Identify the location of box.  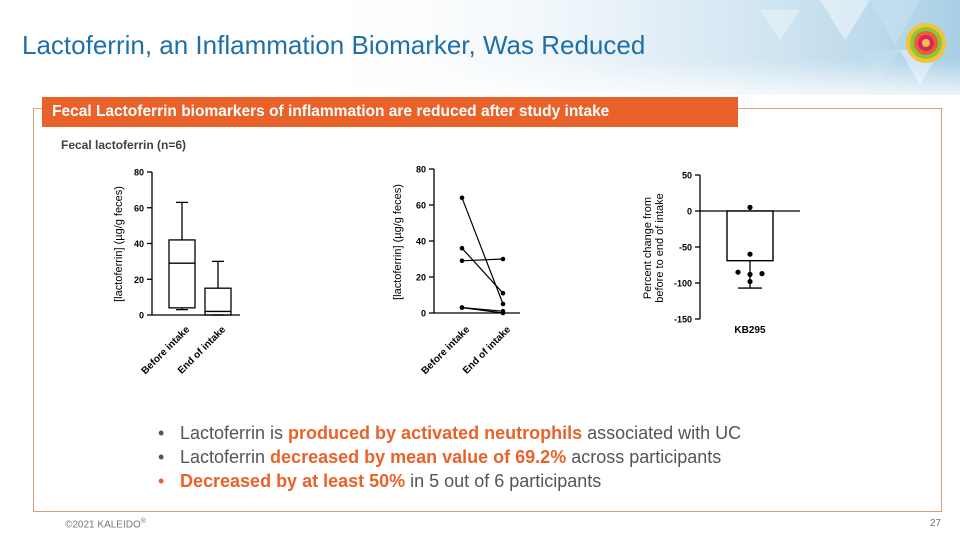
(182, 274).